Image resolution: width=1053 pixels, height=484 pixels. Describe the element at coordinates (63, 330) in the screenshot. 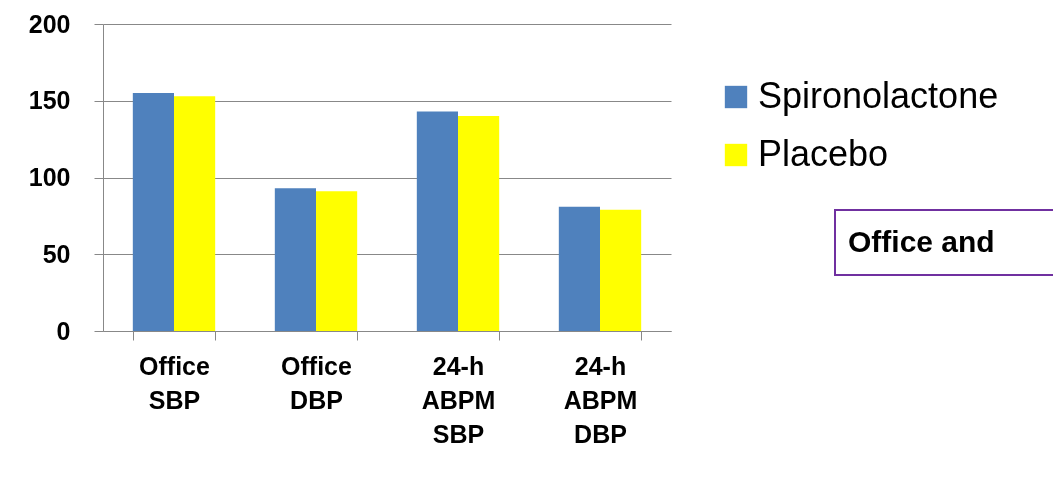

I see `y-tick-label: 0` at that location.